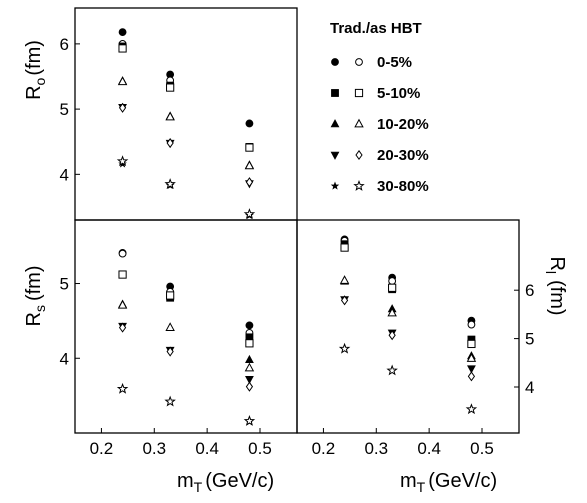 Image resolution: width=587 pixels, height=503 pixels. I want to click on rl-axis-title-unit: (fm), so click(557, 298).